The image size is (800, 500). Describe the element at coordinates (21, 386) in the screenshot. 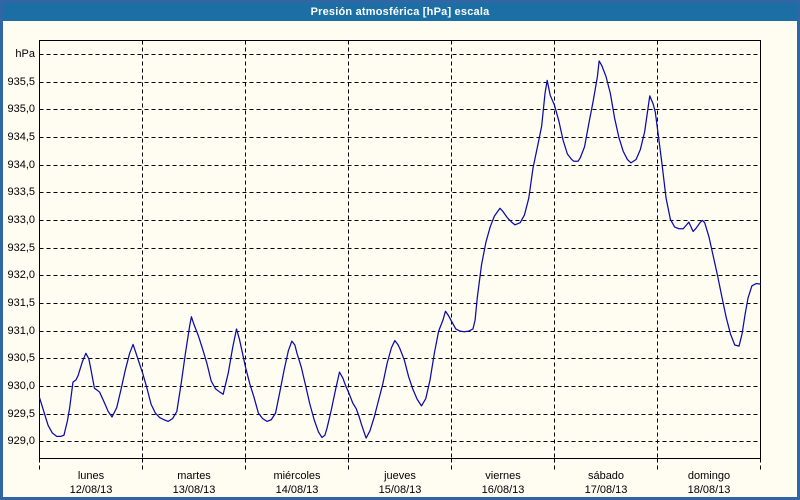

I see `y-tick-label: 930,0` at that location.